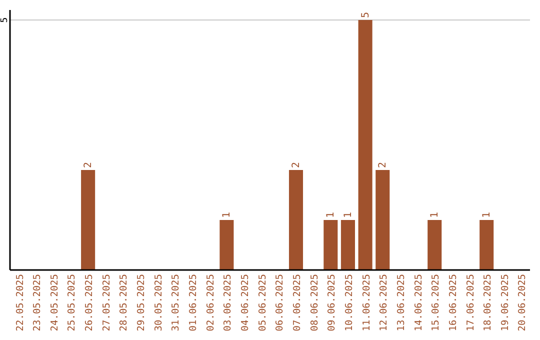  I want to click on x-tick-label: 20.06.2025, so click(522, 303).